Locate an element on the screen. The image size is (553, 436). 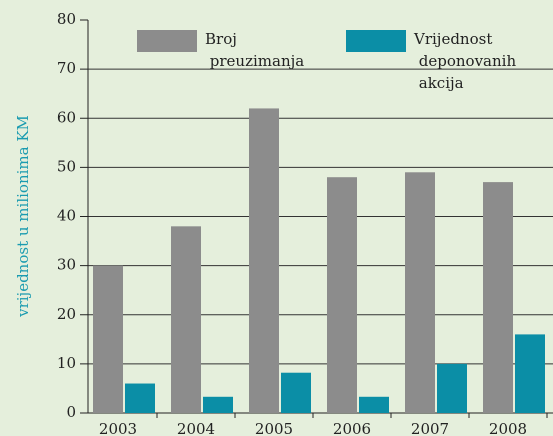
x-tick-label: 2007 is located at coordinates (430, 428).